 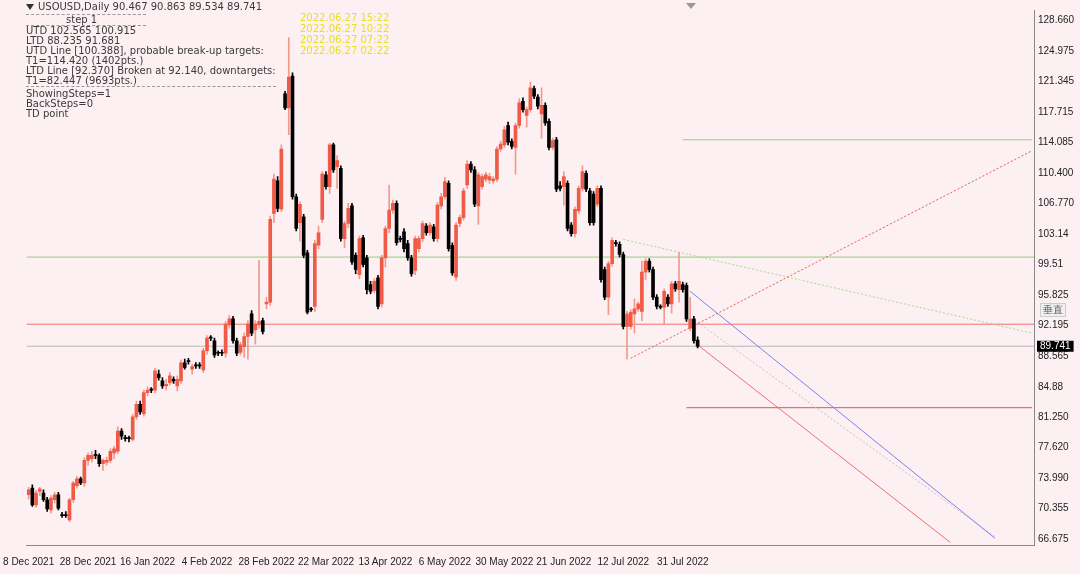 I want to click on y-tick-label: 103.14, so click(x=1054, y=233).